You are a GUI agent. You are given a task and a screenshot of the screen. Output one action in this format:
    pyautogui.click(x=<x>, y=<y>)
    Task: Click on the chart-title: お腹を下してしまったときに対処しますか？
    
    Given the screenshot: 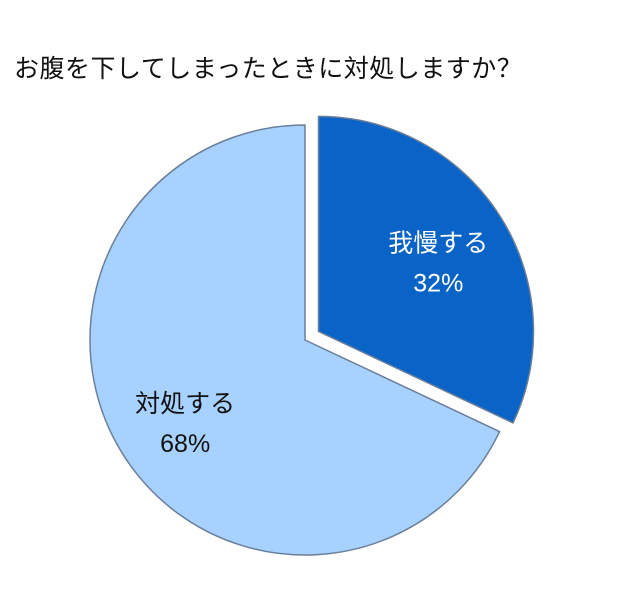 What is the action you would take?
    pyautogui.click(x=268, y=68)
    